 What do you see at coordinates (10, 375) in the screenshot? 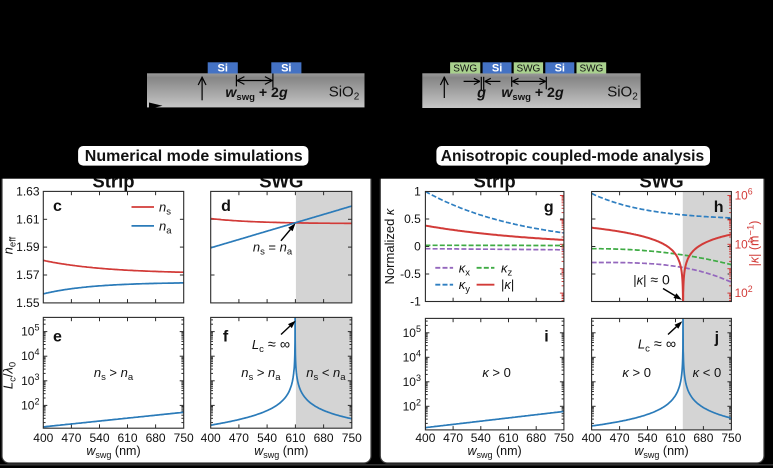
I see `svg-text: Lc/λ0` at bounding box center [10, 375].